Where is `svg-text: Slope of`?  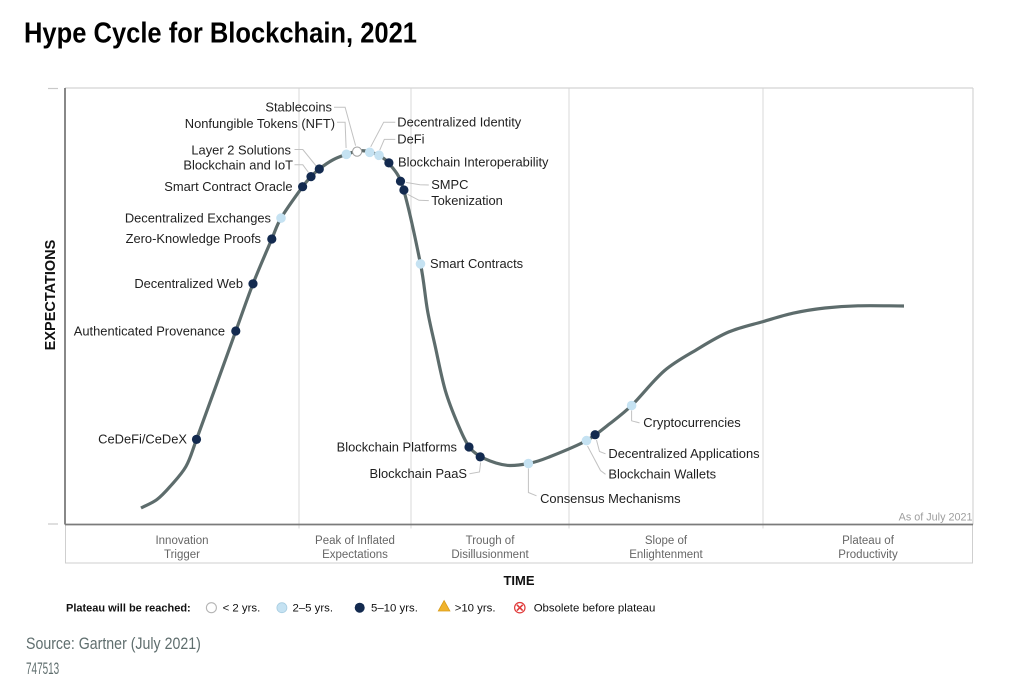 svg-text: Slope of is located at coordinates (666, 541).